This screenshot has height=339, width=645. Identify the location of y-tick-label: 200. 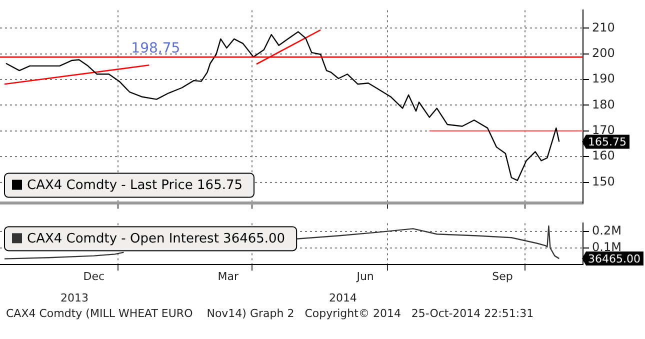
(603, 53).